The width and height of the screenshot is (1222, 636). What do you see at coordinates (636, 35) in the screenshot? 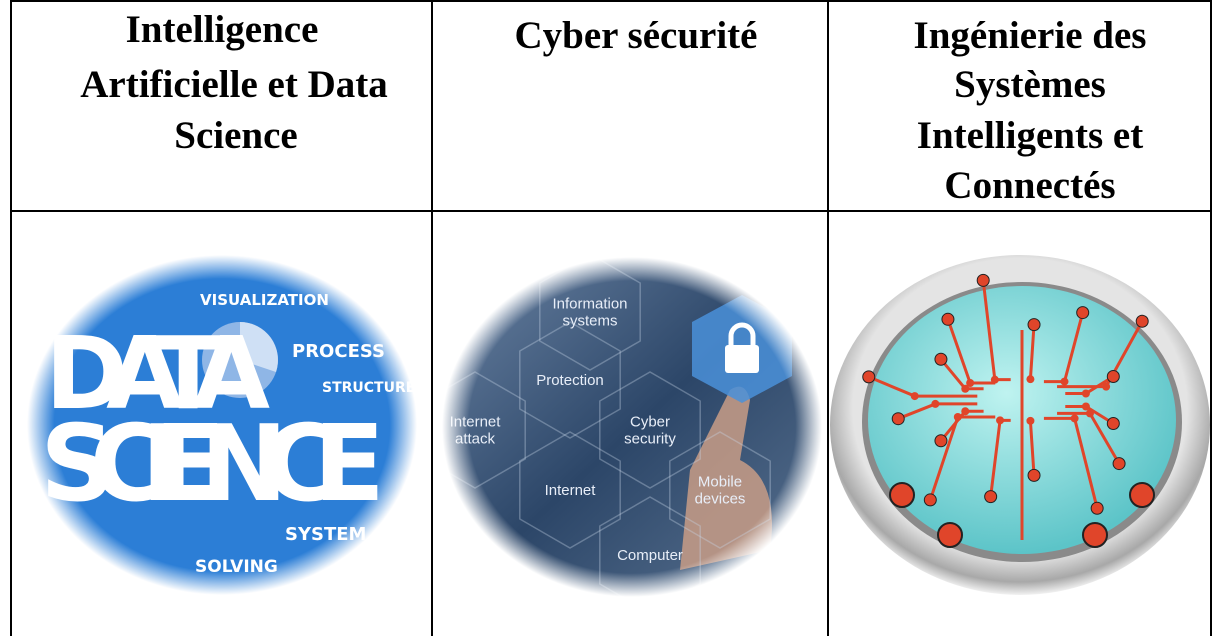
I see `header-line: Cyber sécurité` at bounding box center [636, 35].